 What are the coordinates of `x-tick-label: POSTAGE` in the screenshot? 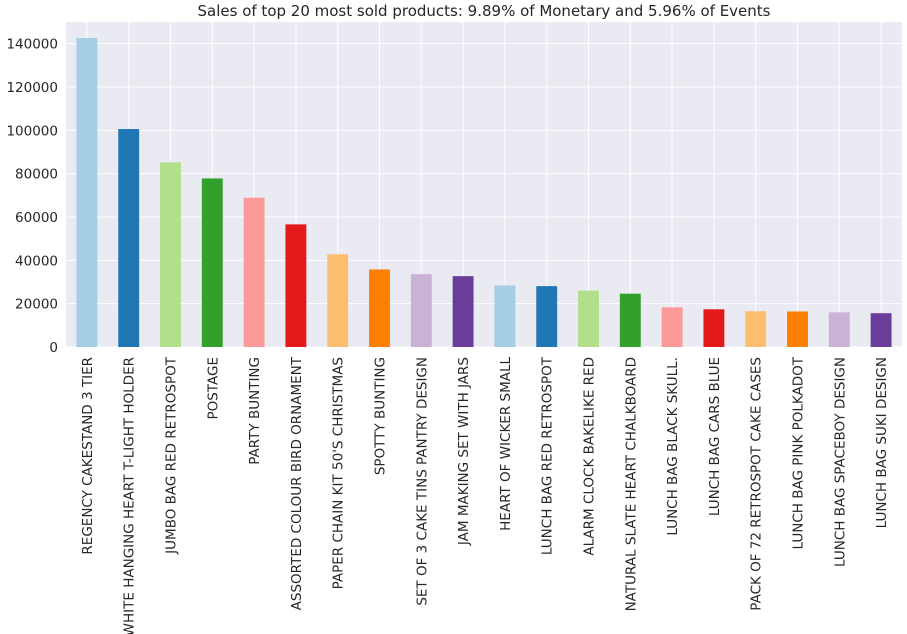 It's located at (213, 388).